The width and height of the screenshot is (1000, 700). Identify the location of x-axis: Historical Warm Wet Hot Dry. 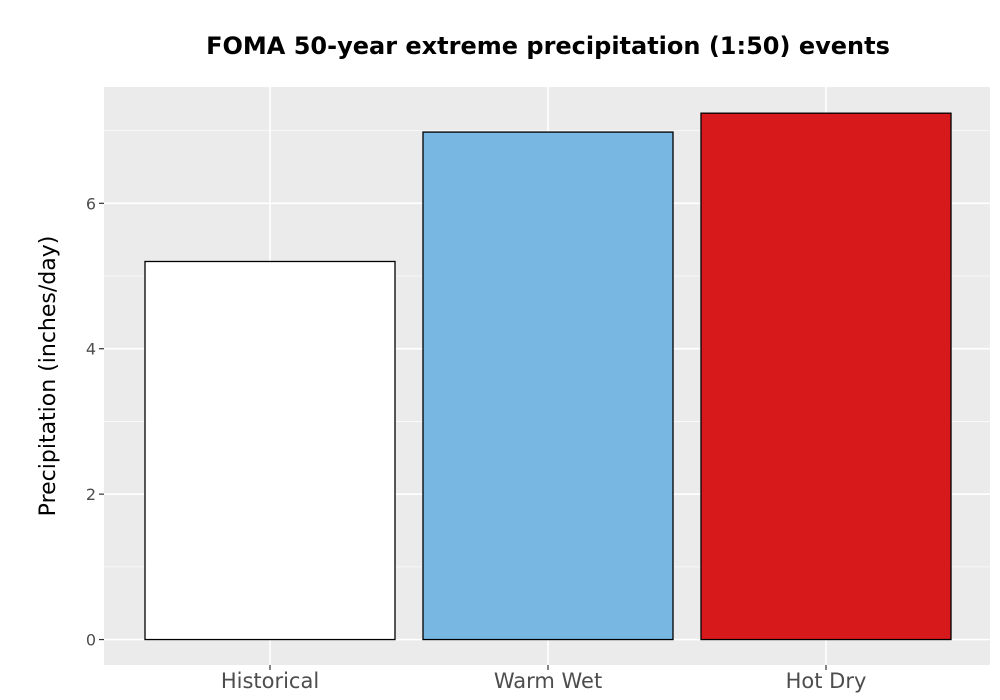
(544, 679).